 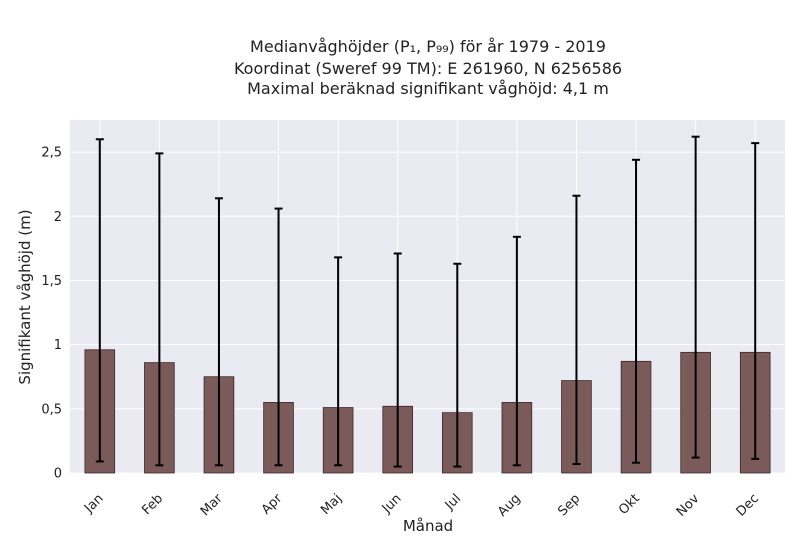 I want to click on x-tick-label: Sep, so click(x=569, y=505).